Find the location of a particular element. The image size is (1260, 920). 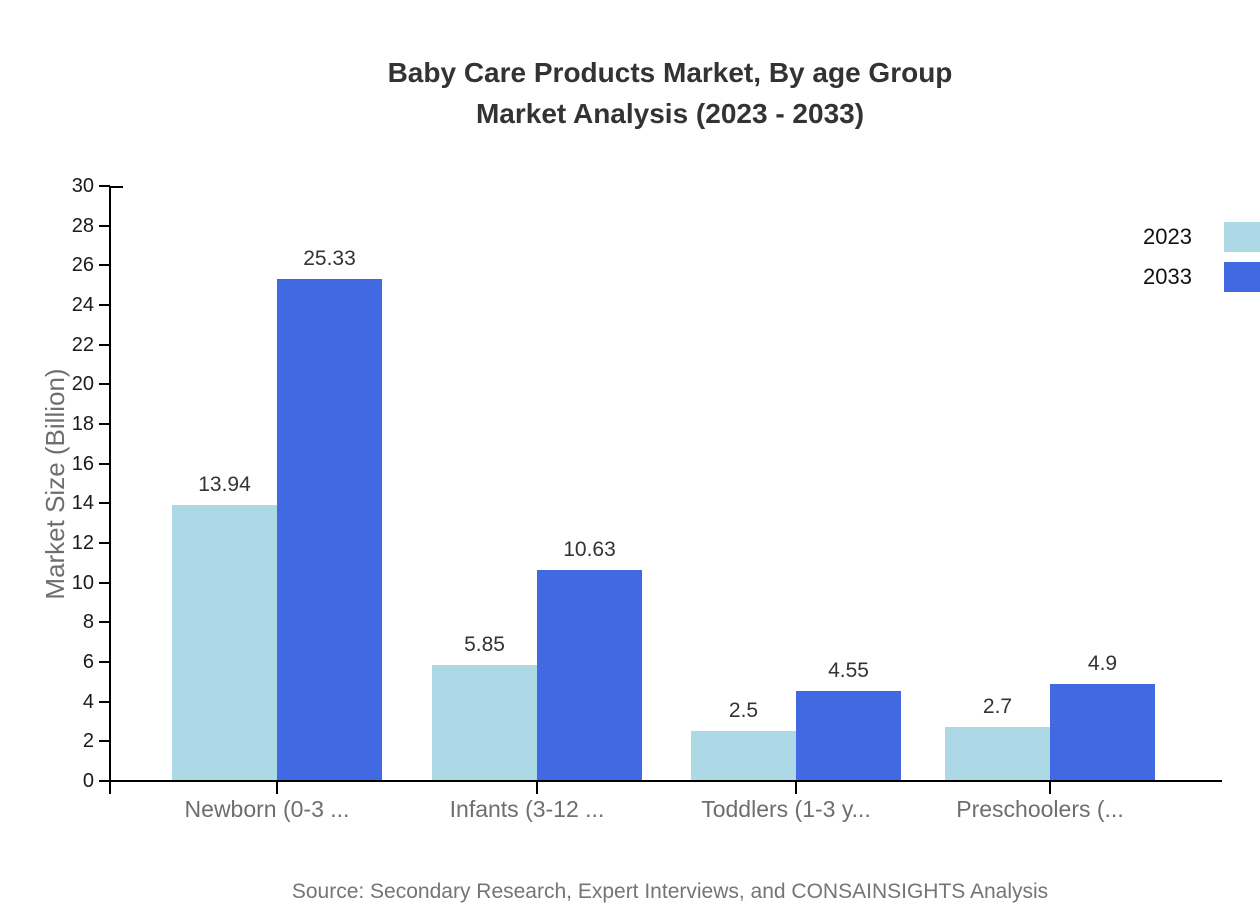

y-tick-label: 18 is located at coordinates (82, 424).